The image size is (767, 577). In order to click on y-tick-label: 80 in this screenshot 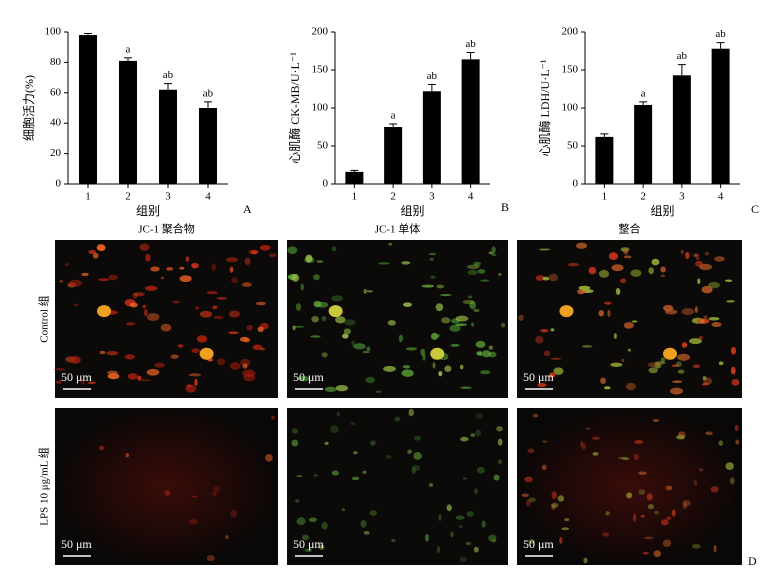, I will do `click(56, 62)`.